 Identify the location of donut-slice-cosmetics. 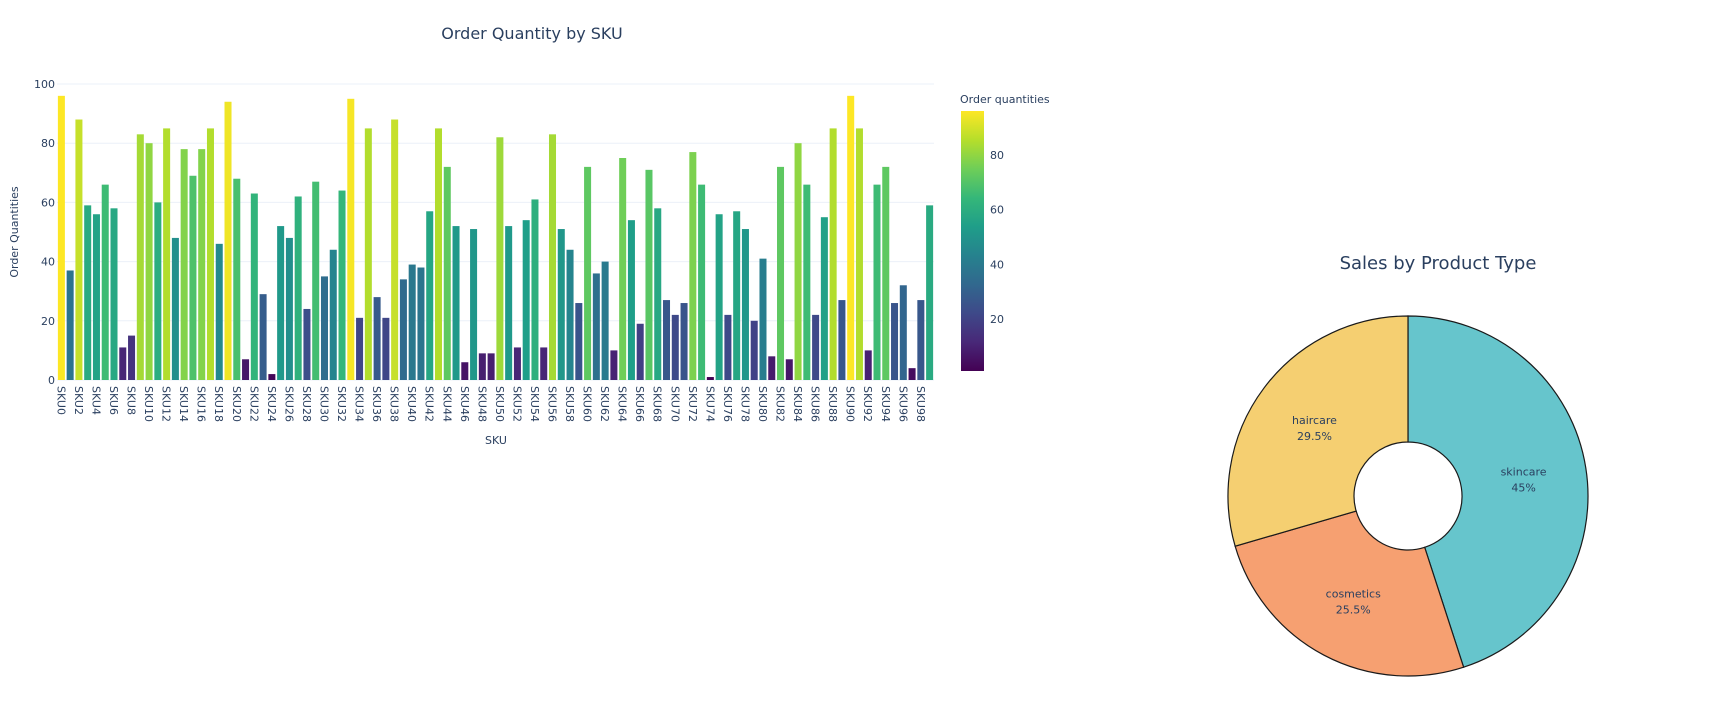
(1349, 593).